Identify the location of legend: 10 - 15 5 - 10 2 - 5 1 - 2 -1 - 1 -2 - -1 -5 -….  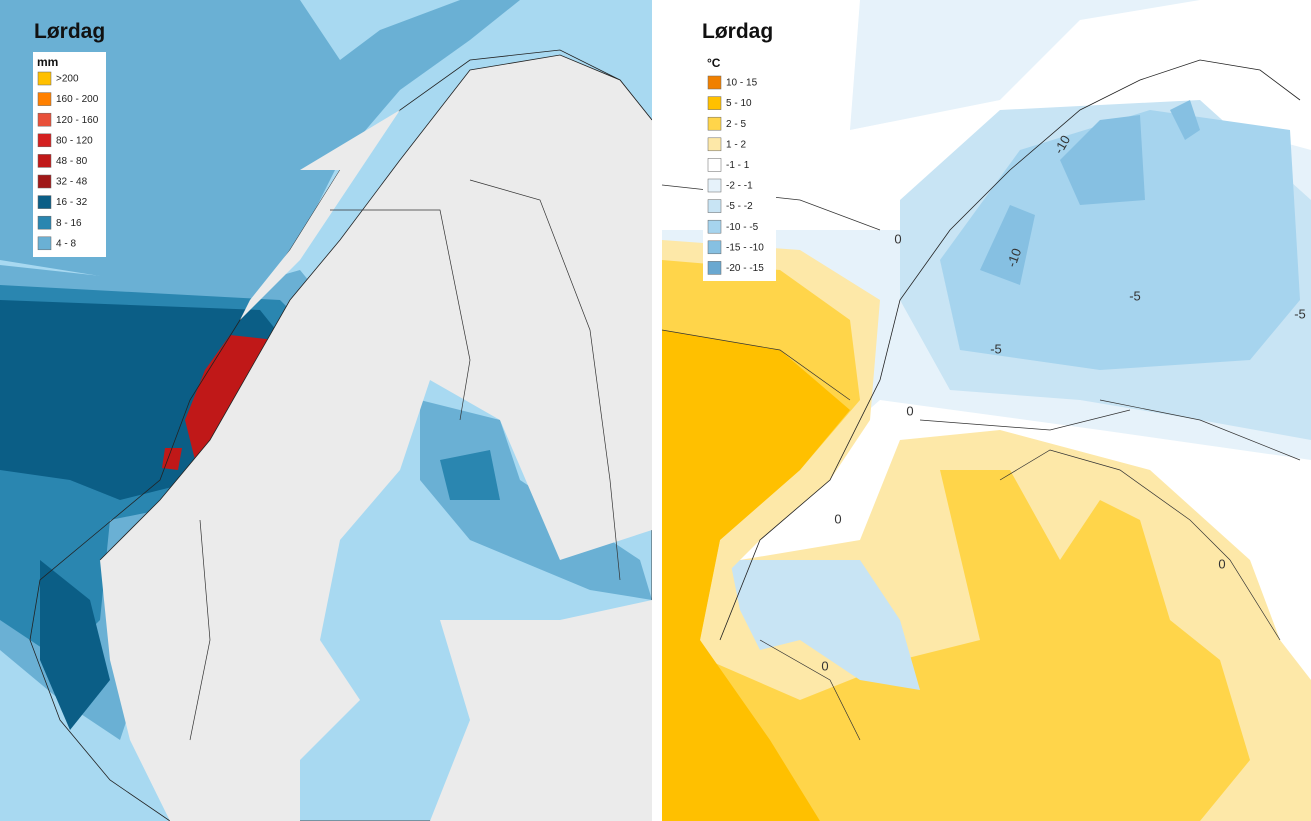
(735, 175).